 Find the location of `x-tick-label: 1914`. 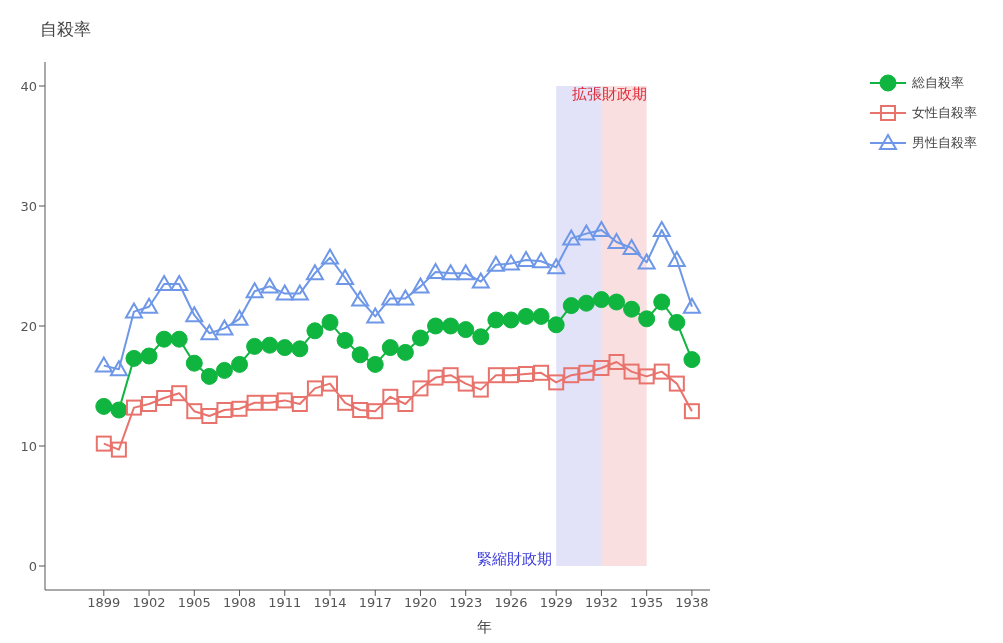

x-tick-label: 1914 is located at coordinates (330, 603).